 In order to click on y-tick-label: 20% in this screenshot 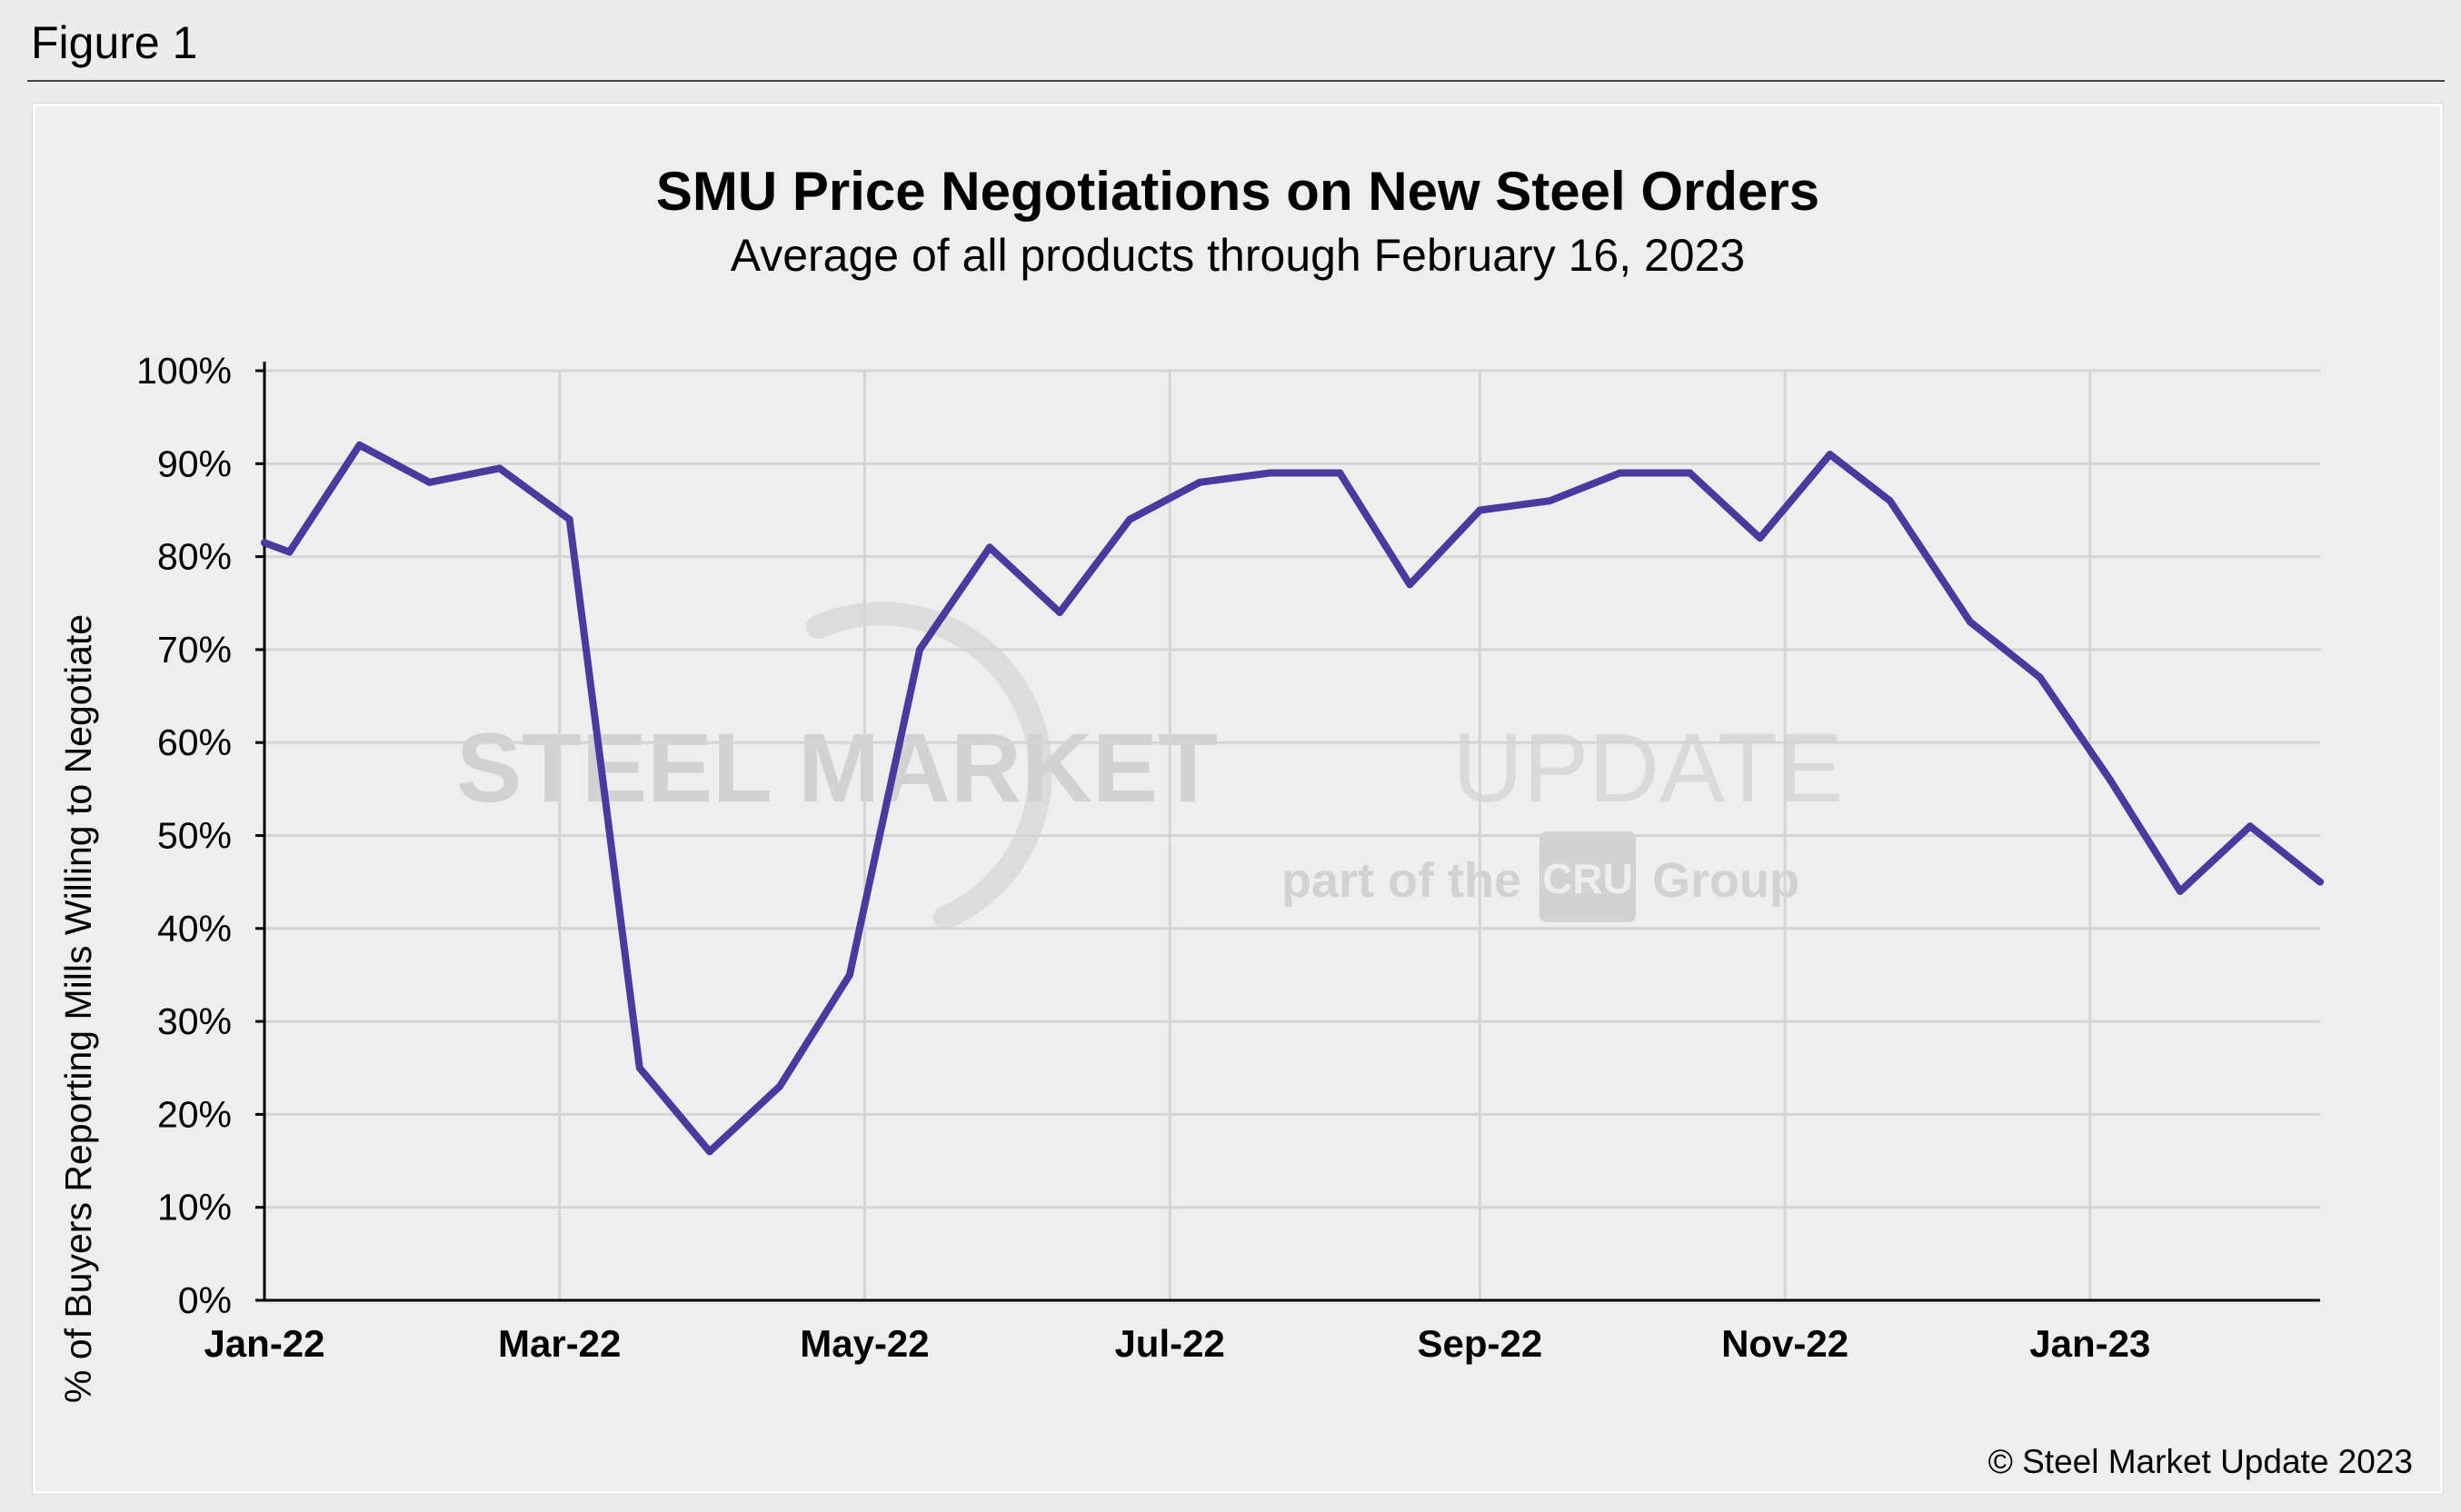, I will do `click(194, 1114)`.